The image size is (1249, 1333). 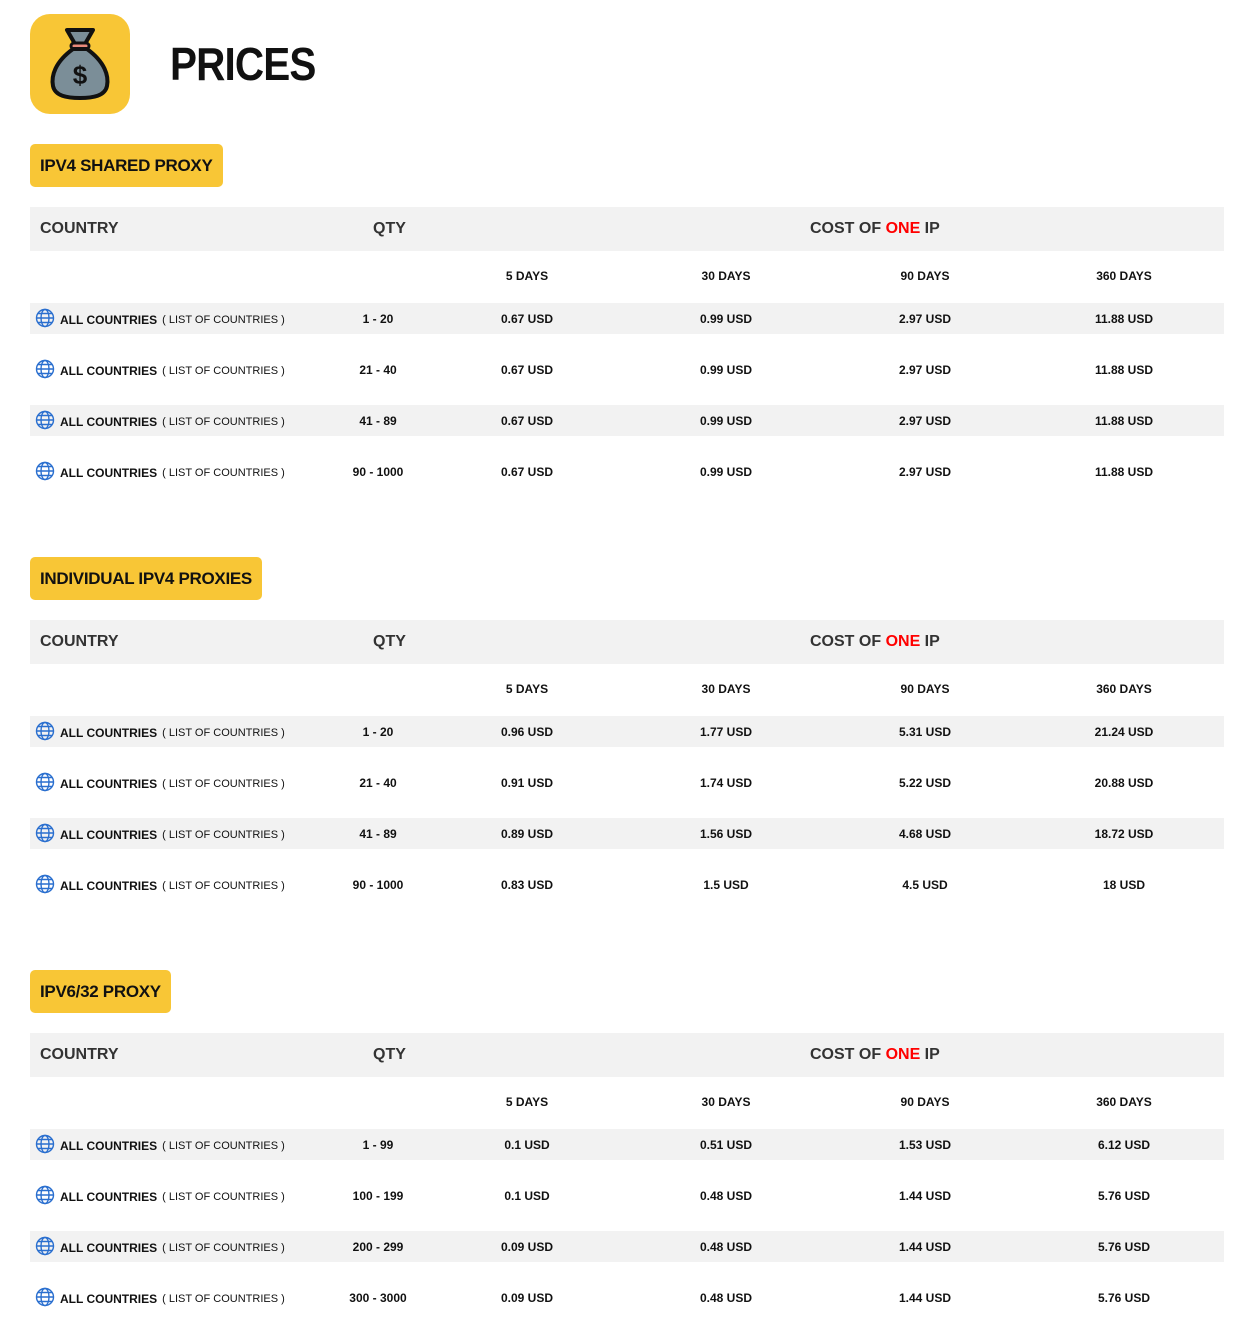 I want to click on price-cell: 1.44 USD, so click(x=925, y=1247).